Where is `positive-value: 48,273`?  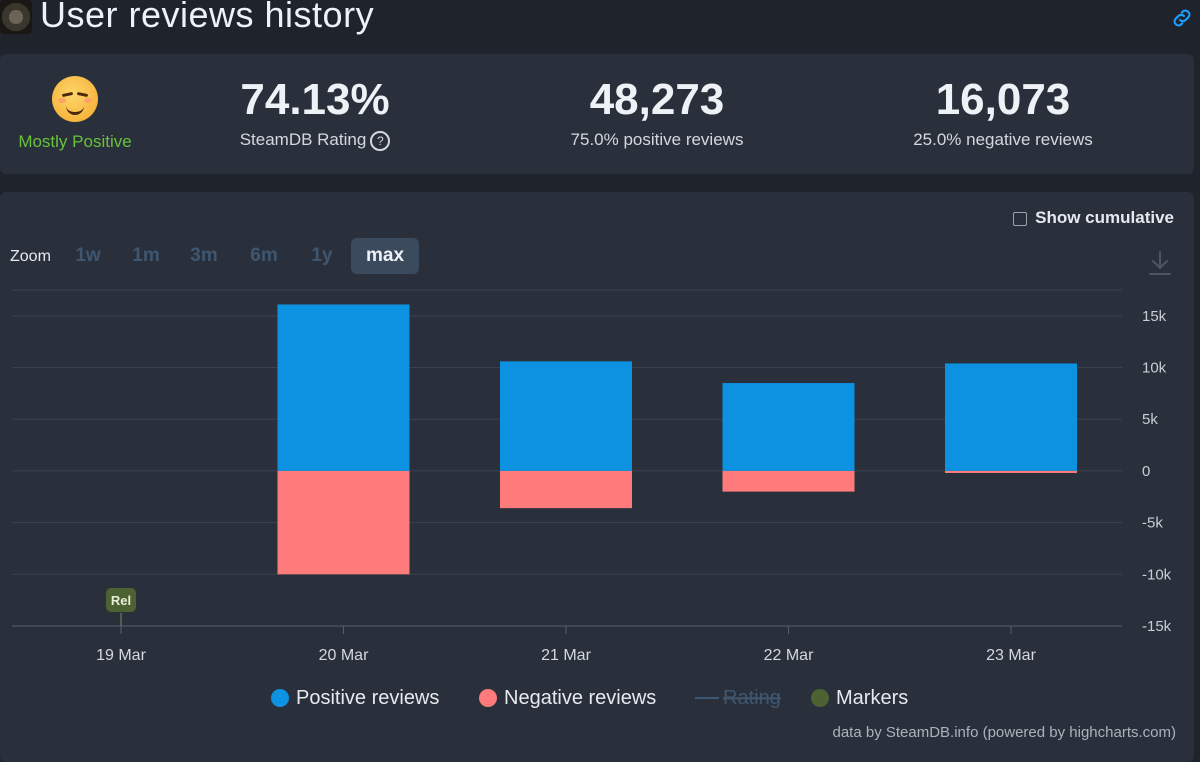
positive-value: 48,273 is located at coordinates (657, 99).